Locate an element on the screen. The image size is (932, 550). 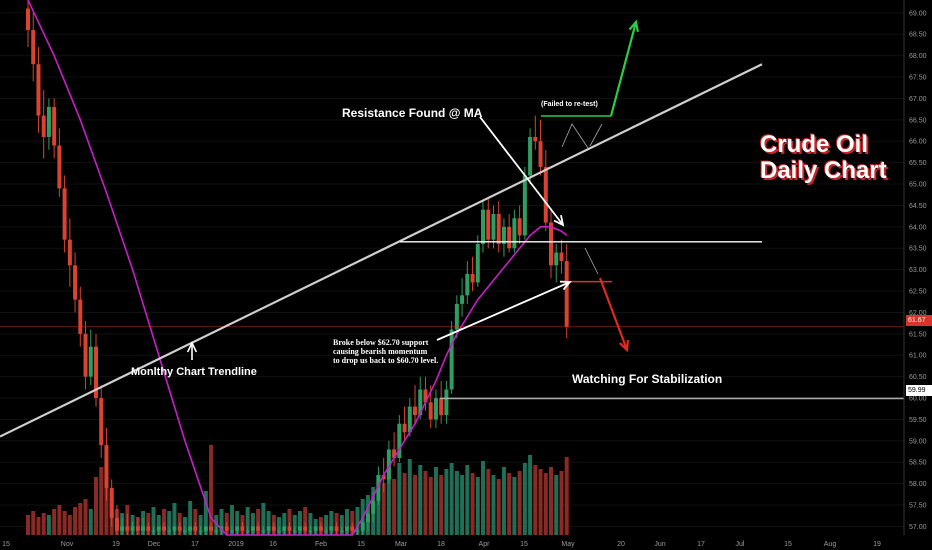
stabilization-price-tag: 59.99 is located at coordinates (919, 390).